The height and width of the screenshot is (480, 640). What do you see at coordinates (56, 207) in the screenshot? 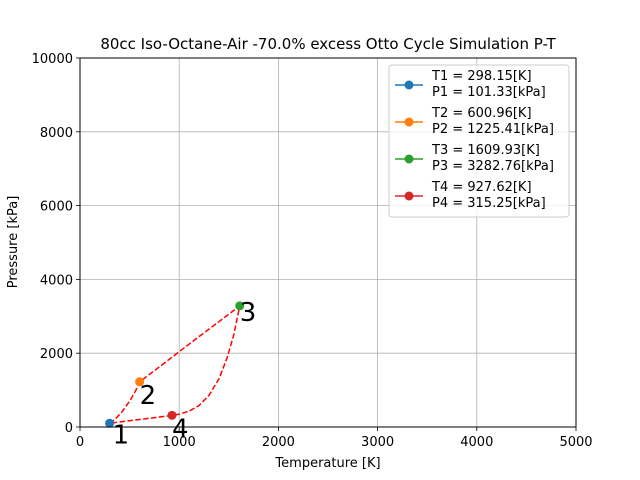
I see `y-tick-label: 6000` at bounding box center [56, 207].